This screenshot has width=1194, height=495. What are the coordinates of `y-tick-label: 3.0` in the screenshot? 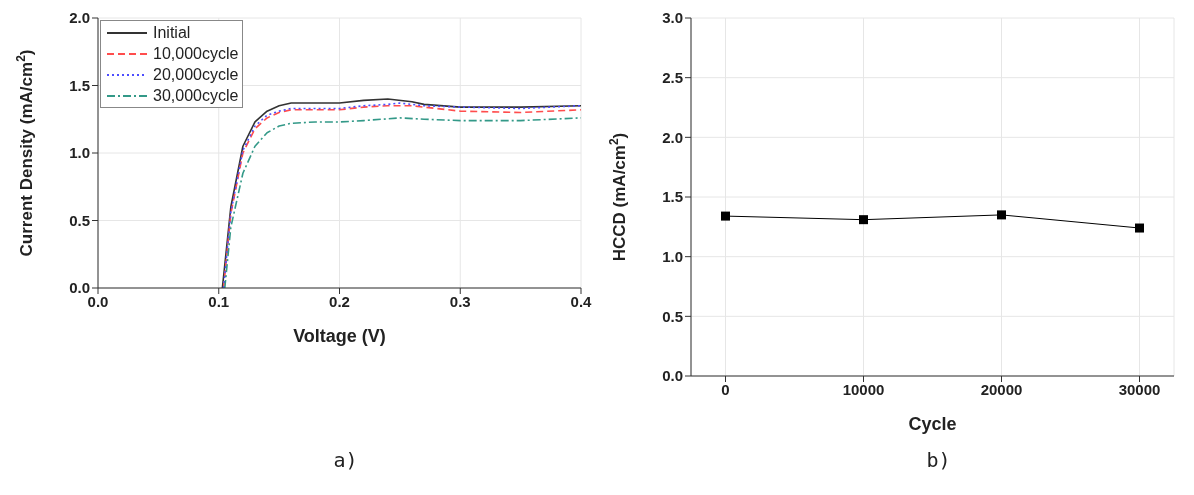 It's located at (672, 18).